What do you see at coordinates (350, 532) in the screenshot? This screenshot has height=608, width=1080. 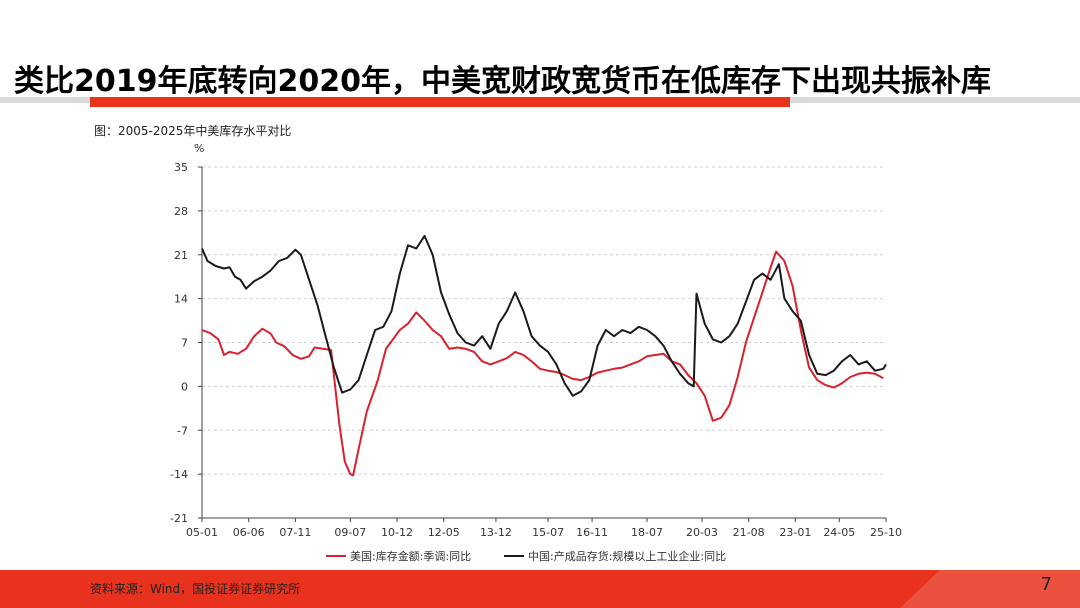 I see `x-tick-label: 09-07` at bounding box center [350, 532].